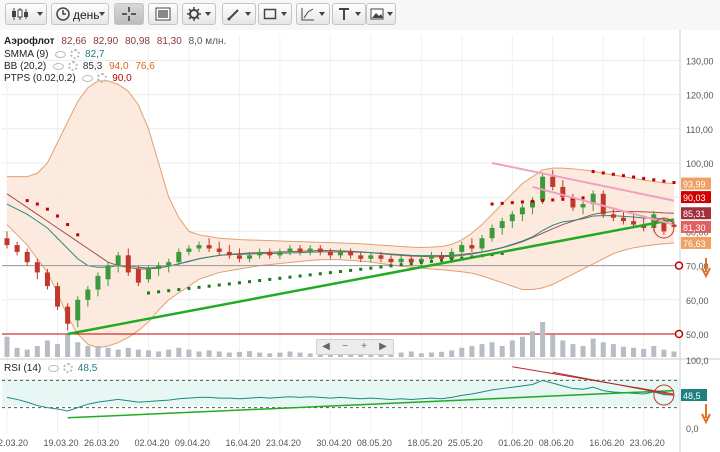 Image resolution: width=720 pixels, height=452 pixels. I want to click on trend-tools-icon, so click(307, 14).